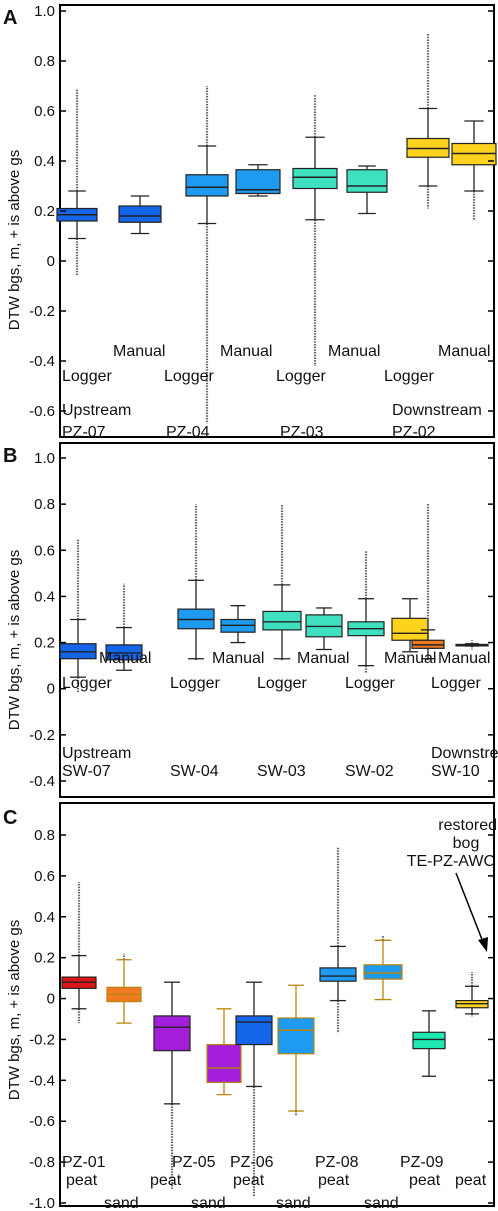  What do you see at coordinates (282, 583) in the screenshot?
I see `box-SW-03-Logger` at bounding box center [282, 583].